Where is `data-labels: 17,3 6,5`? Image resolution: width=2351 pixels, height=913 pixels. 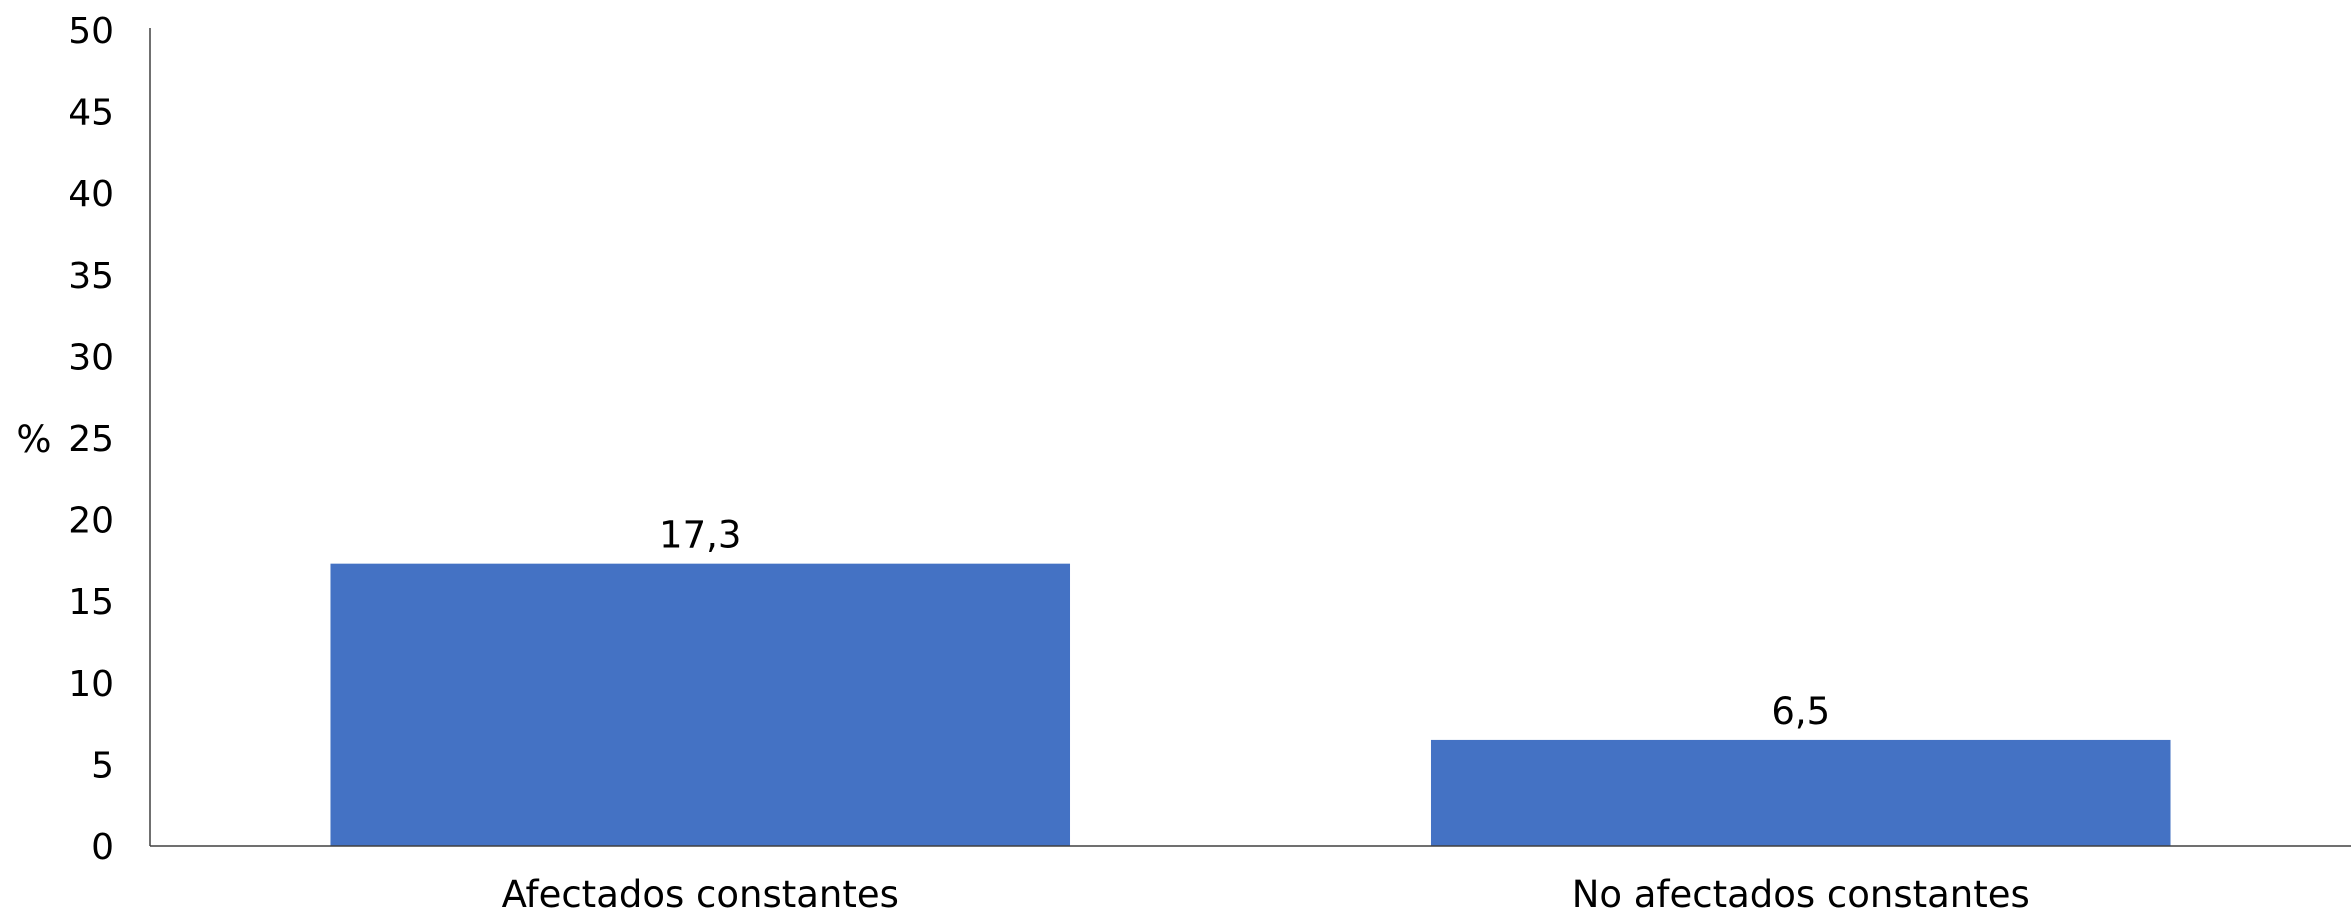 data-labels: 17,3 6,5 is located at coordinates (1244, 623).